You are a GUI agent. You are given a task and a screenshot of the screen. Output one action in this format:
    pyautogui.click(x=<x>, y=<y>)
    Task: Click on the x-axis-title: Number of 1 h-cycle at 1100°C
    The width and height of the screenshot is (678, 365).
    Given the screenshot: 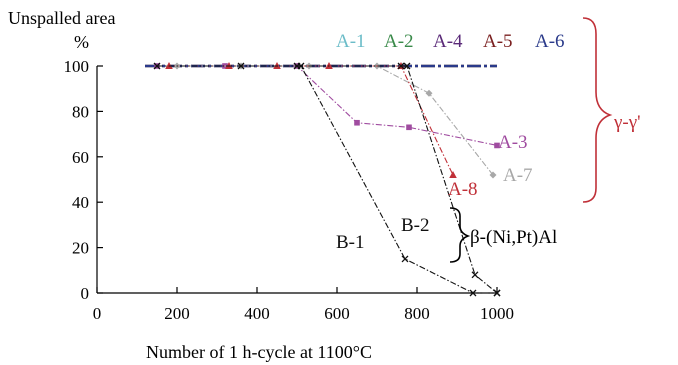 What is the action you would take?
    pyautogui.click(x=259, y=352)
    